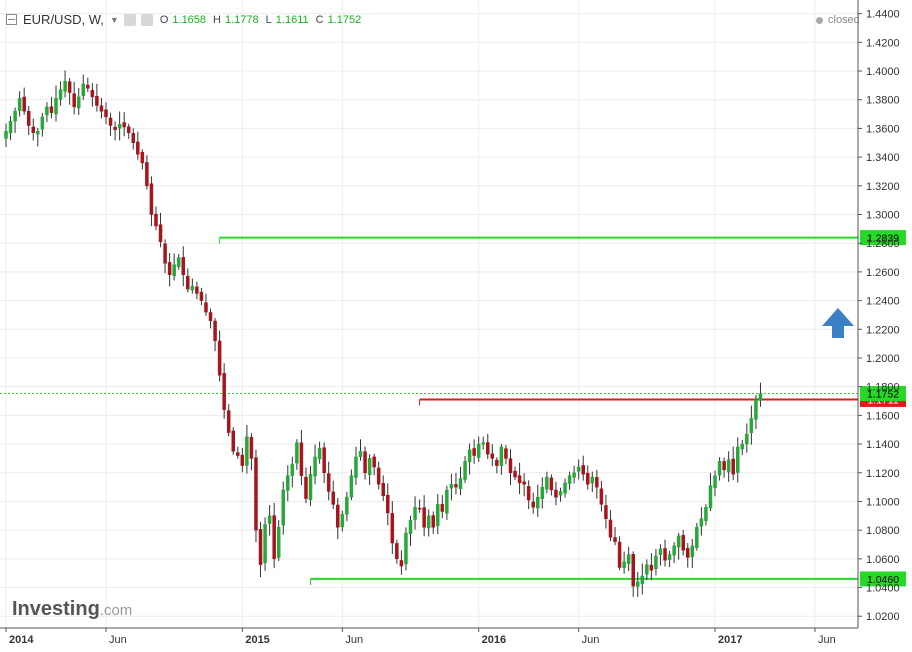 This screenshot has height=652, width=912. Describe the element at coordinates (114, 19) in the screenshot. I see `chevron-down-icon: ▼` at that location.